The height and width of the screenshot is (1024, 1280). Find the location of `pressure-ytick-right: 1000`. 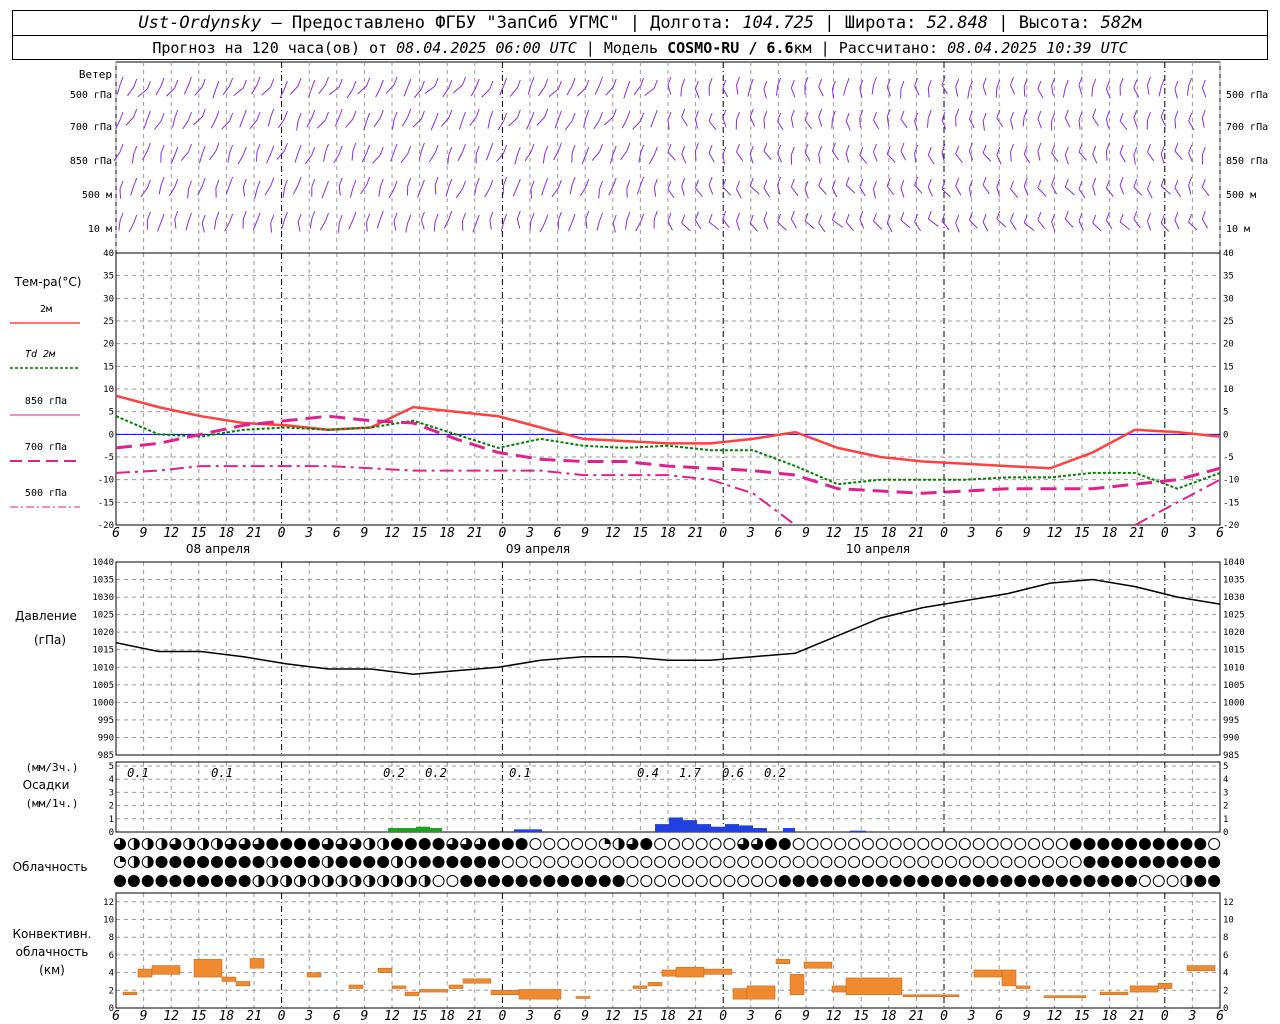

pressure-ytick-right: 1000 is located at coordinates (1234, 703).